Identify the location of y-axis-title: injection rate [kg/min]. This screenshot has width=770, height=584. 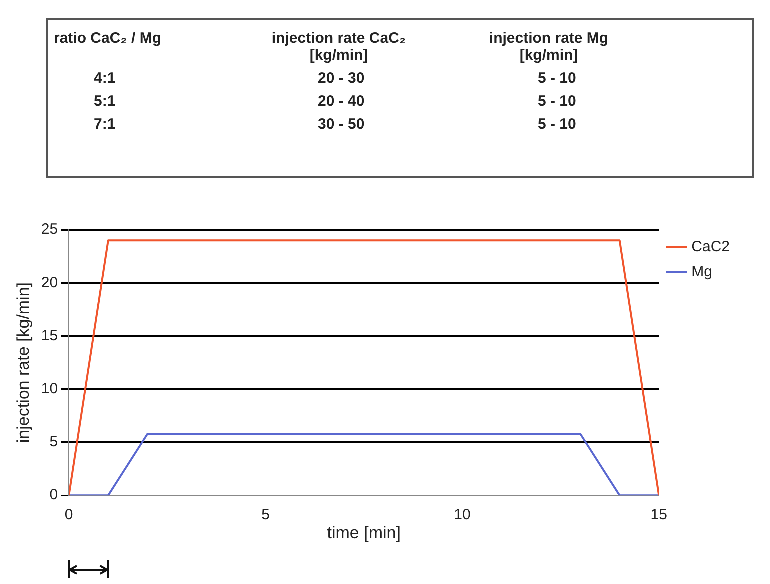
(23, 363).